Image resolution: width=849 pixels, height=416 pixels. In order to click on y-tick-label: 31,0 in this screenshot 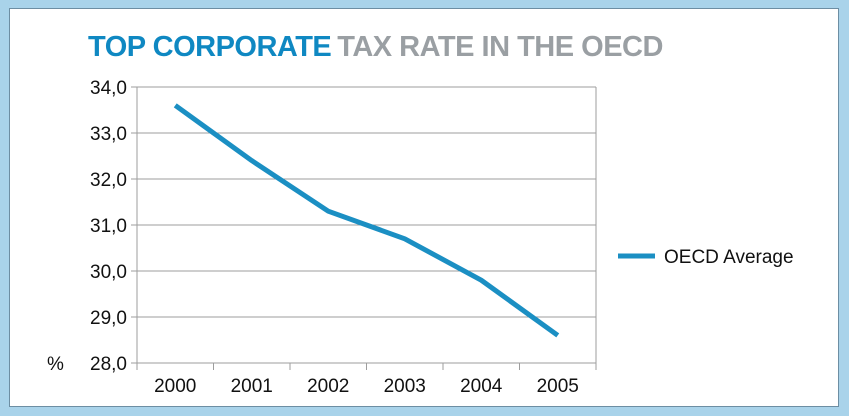, I will do `click(108, 226)`.